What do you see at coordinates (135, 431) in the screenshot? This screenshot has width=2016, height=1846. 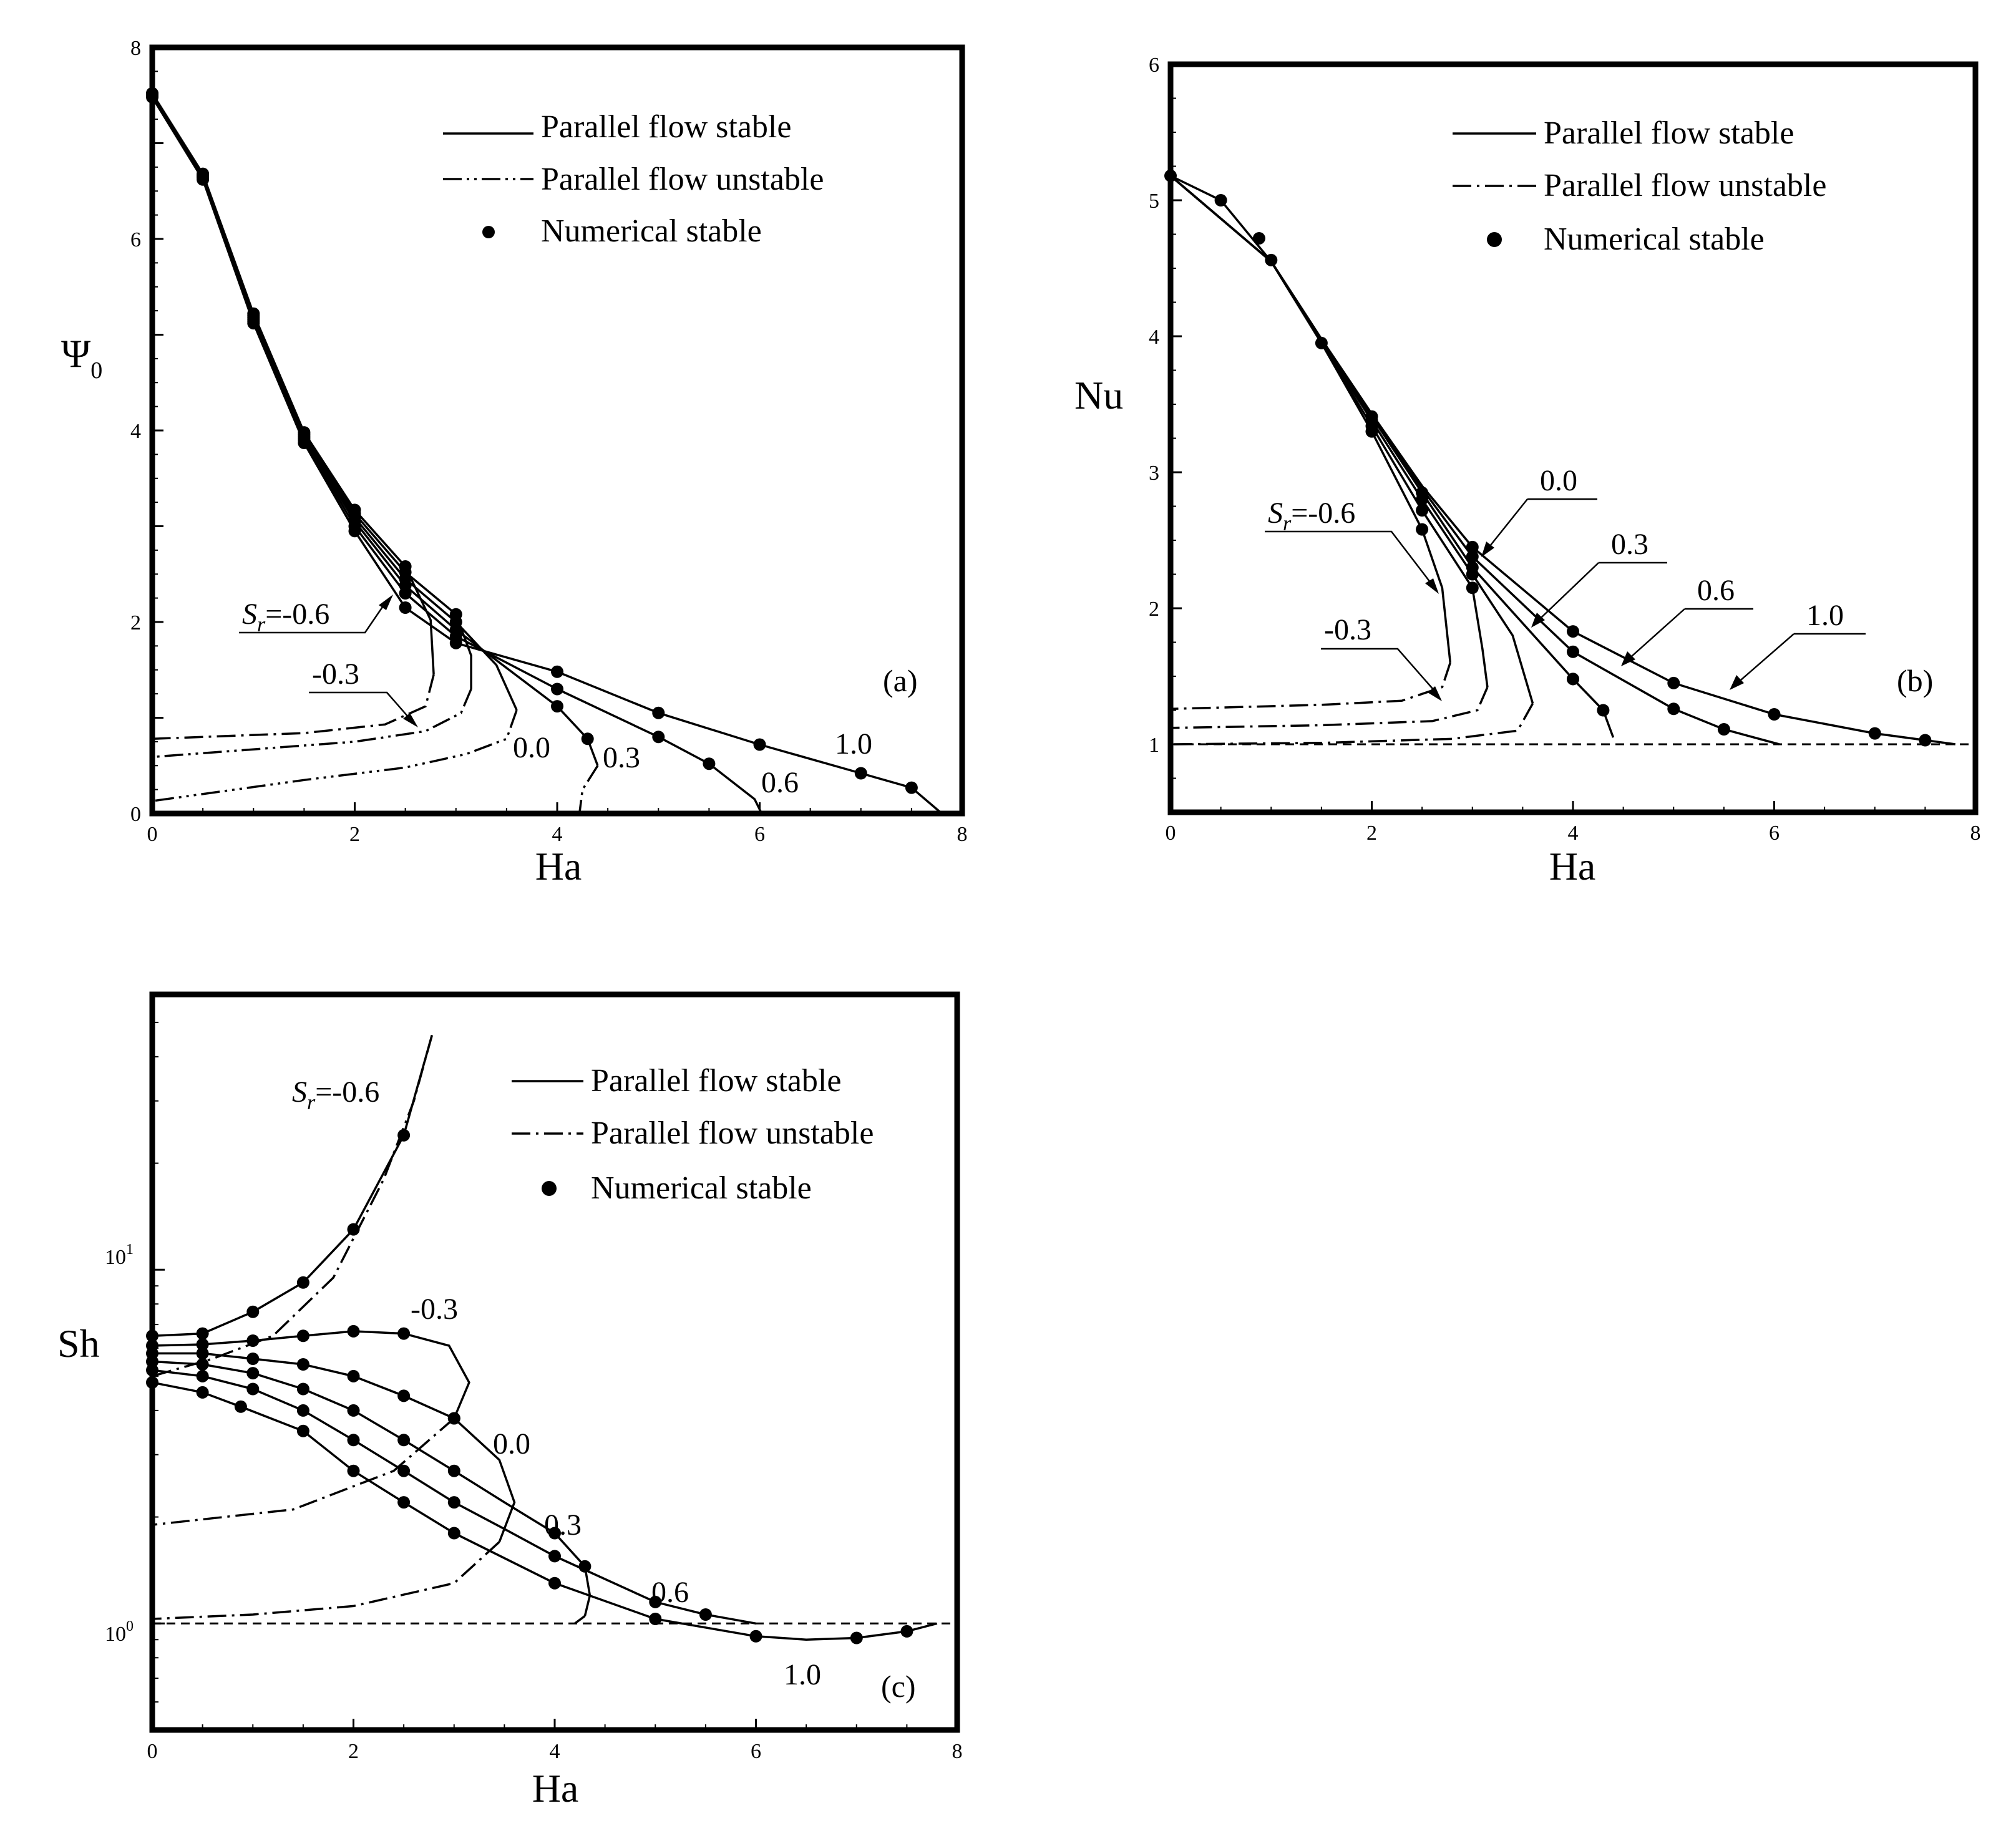 I see `y-tick-label: 4` at bounding box center [135, 431].